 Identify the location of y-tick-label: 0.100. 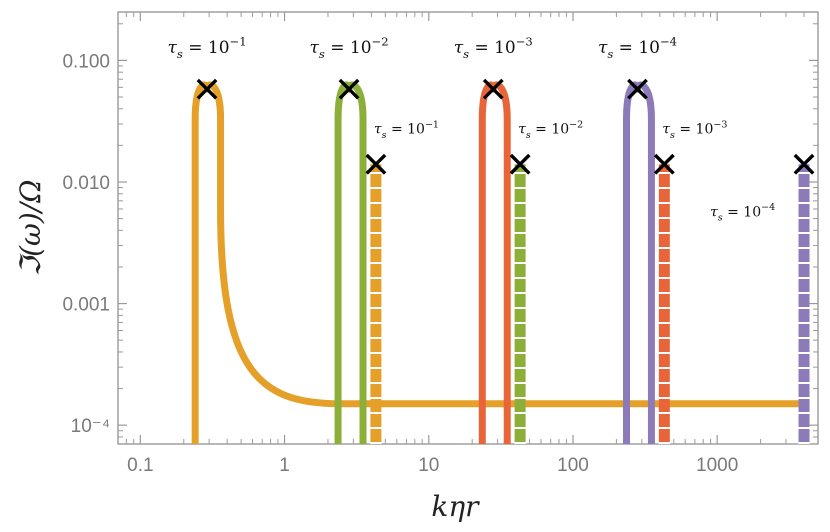
(86, 61).